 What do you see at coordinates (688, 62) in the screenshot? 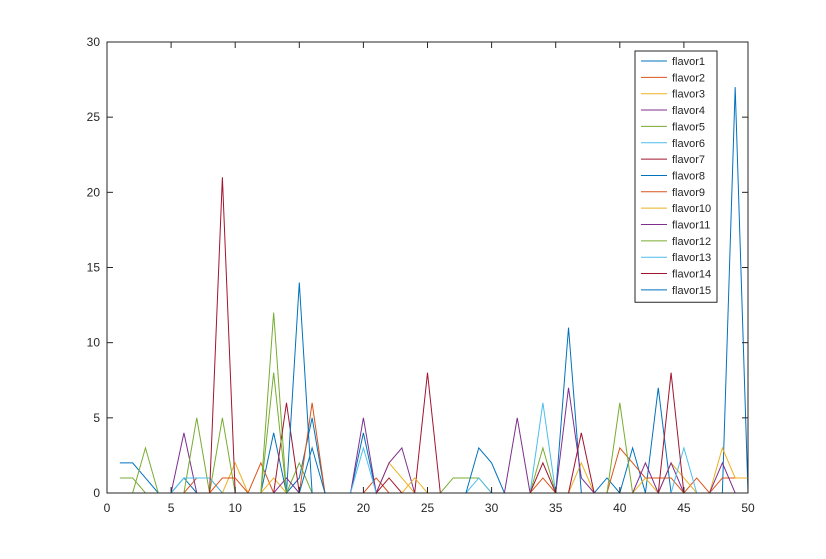
I see `legend-label-flavor1: flavor1` at bounding box center [688, 62].